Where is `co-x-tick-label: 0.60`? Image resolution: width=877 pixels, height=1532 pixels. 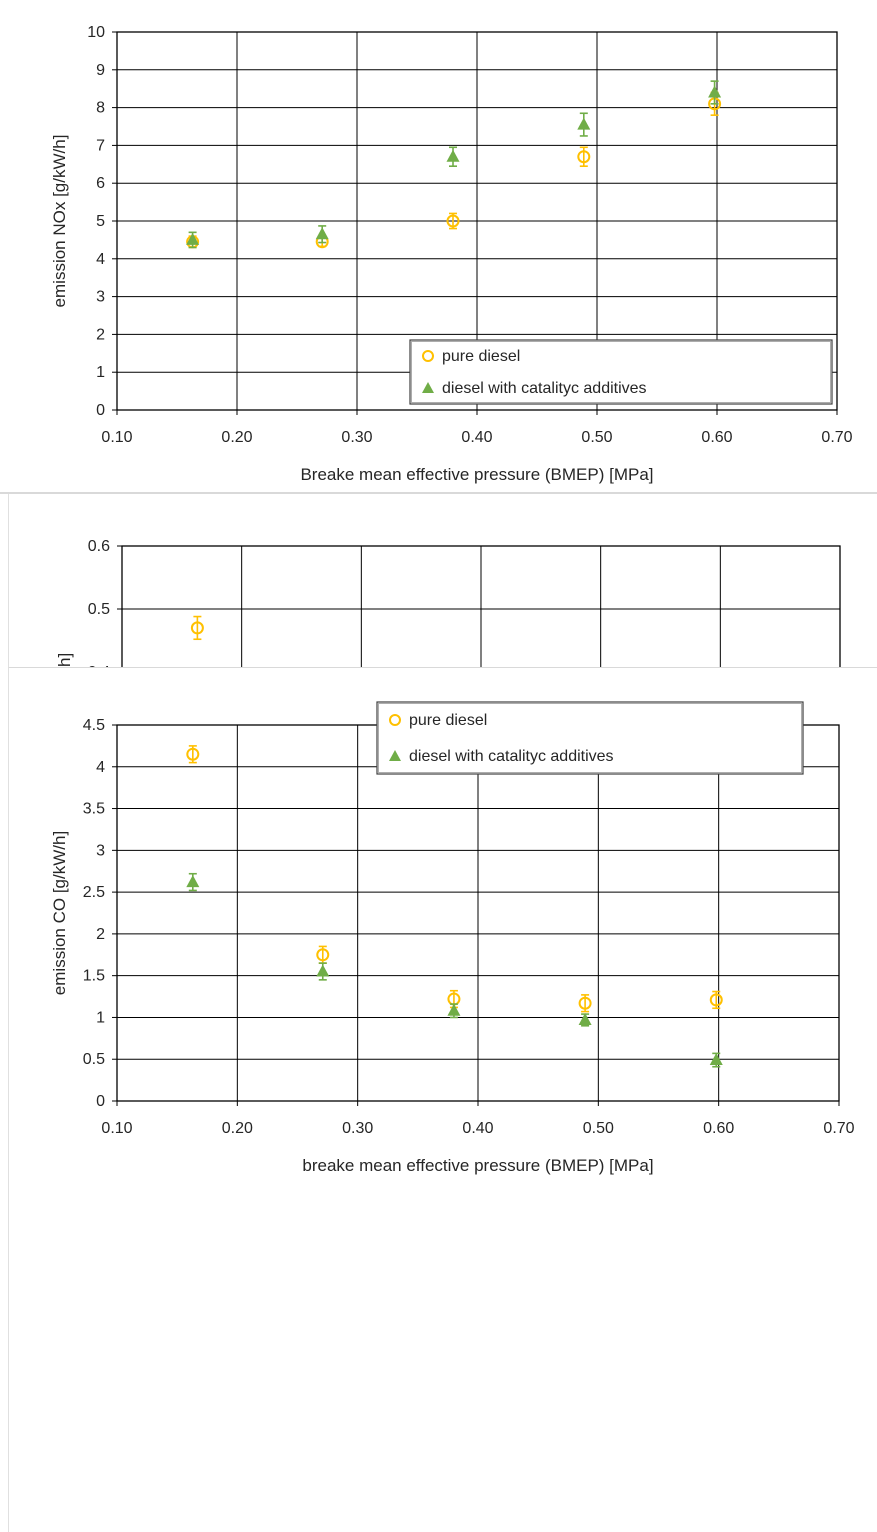 co-x-tick-label: 0.60 is located at coordinates (718, 1128).